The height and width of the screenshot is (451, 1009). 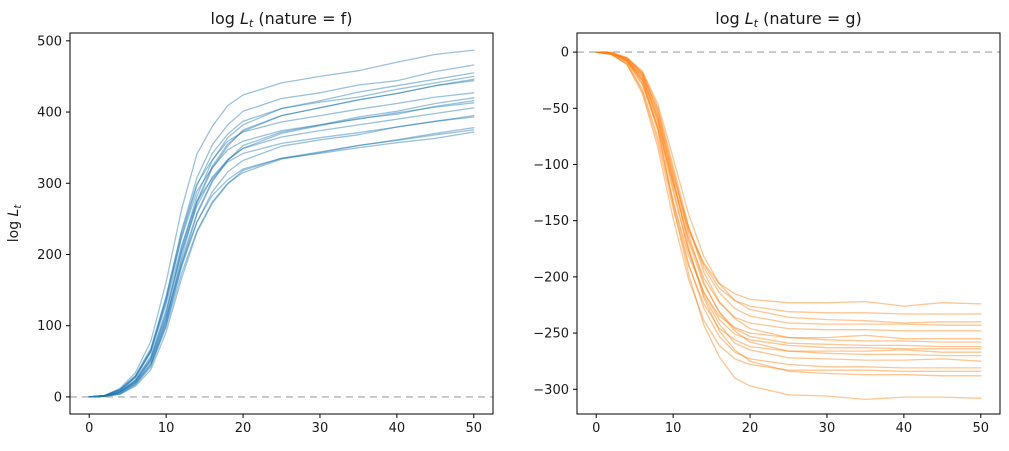 I want to click on y-tick-label: −50, so click(x=555, y=109).